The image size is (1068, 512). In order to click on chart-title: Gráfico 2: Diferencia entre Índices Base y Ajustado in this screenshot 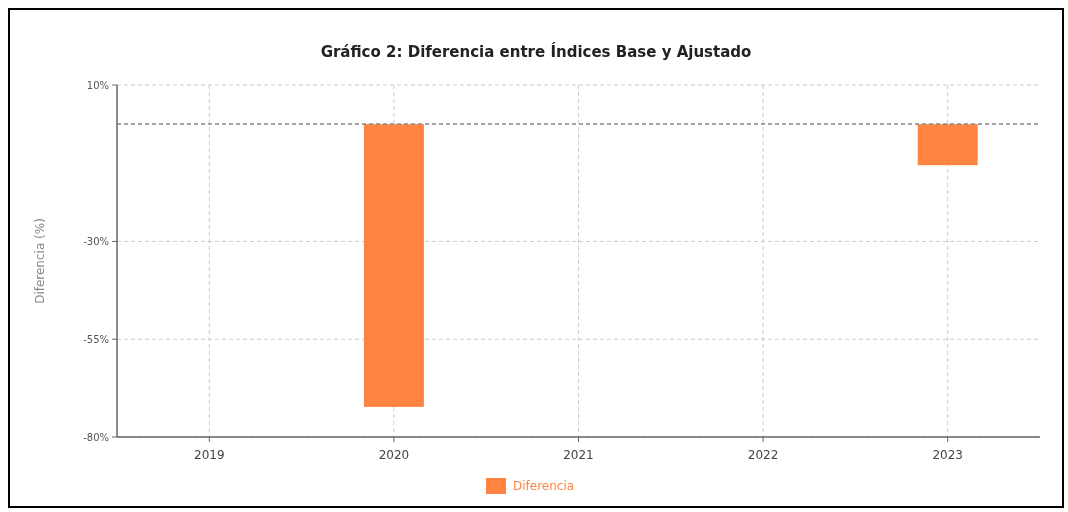, I will do `click(536, 51)`.